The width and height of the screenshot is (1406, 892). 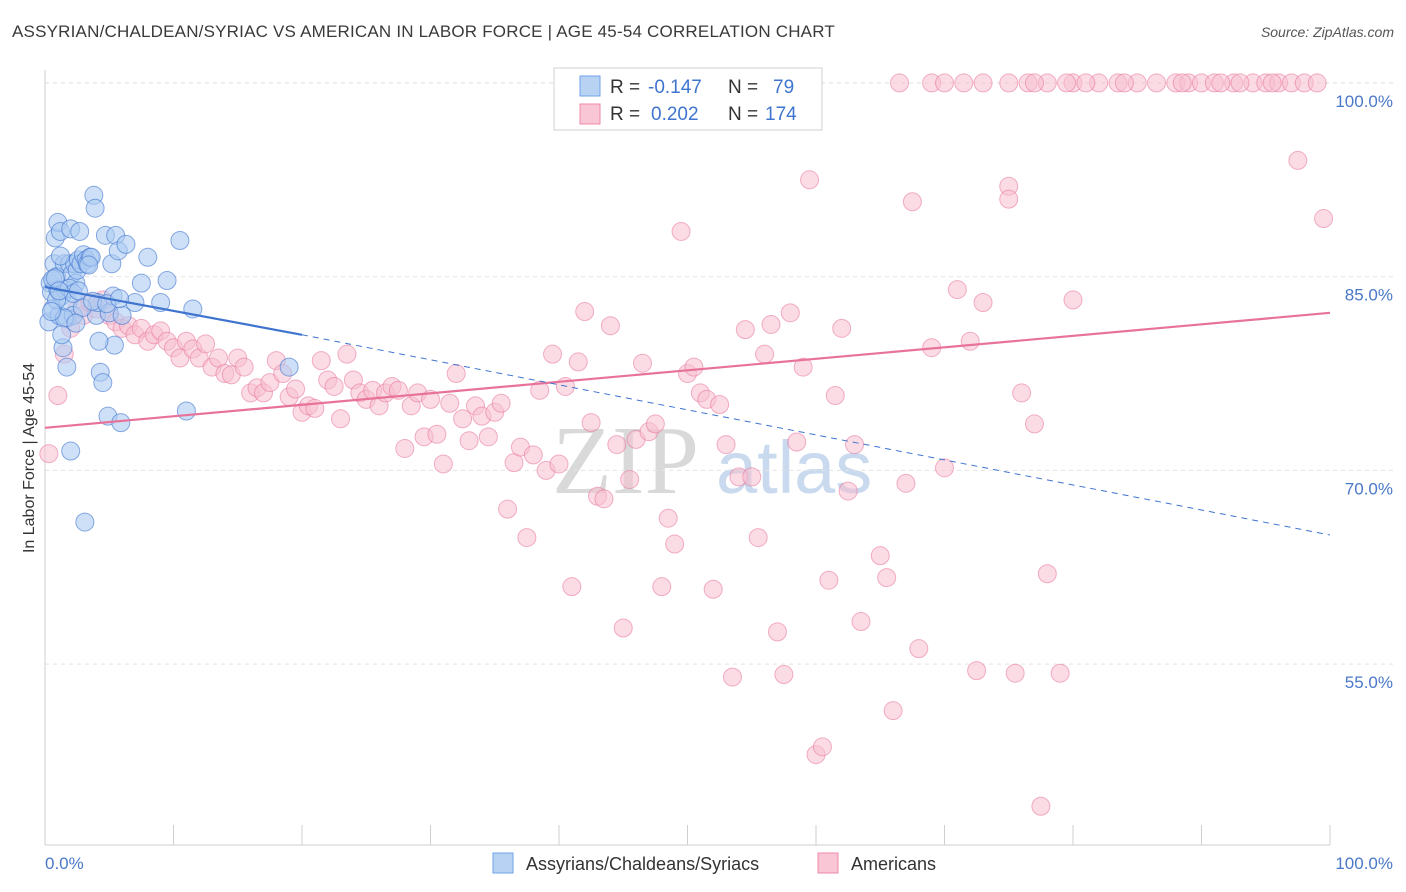 What do you see at coordinates (781, 114) in the screenshot?
I see `legend-n-value-2: 174` at bounding box center [781, 114].